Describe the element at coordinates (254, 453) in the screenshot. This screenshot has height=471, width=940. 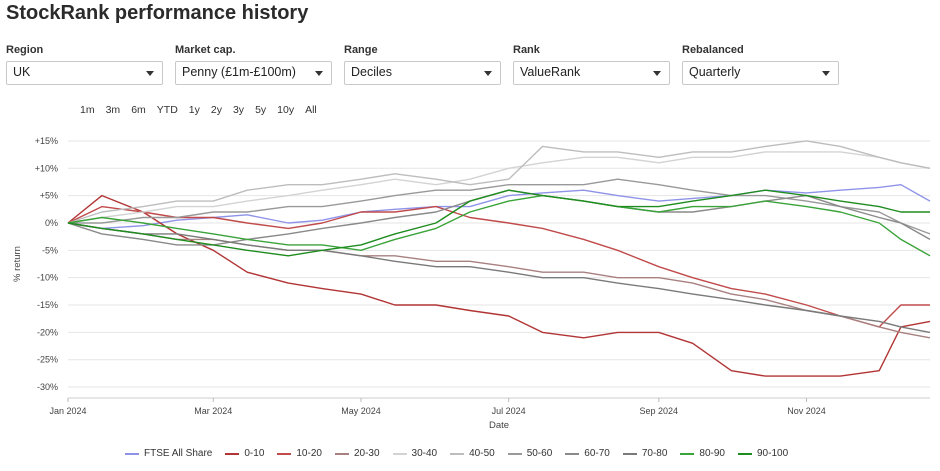
I see `legend-label: 0-10` at that location.